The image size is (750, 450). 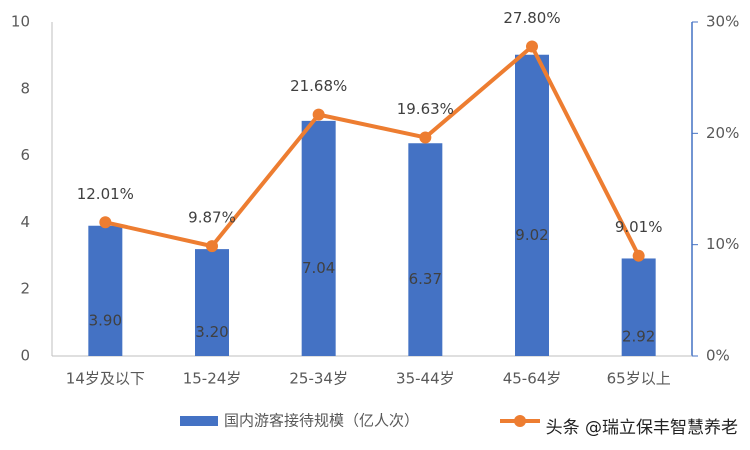 What do you see at coordinates (25, 88) in the screenshot?
I see `y-tick-label: 8` at bounding box center [25, 88].